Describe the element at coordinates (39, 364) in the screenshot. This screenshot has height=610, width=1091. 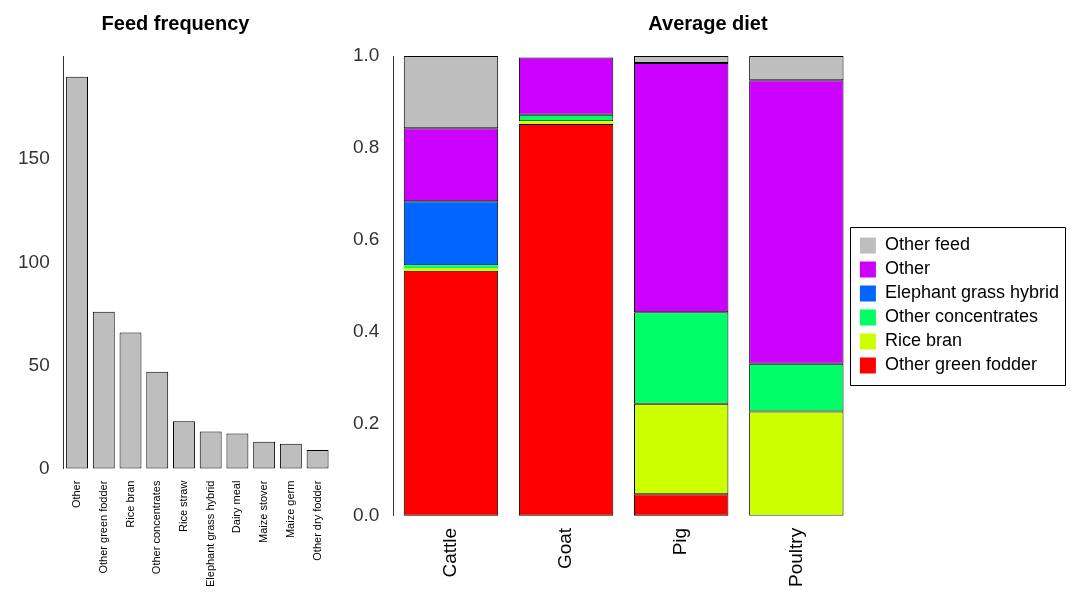
I see `y-tick-label: 50` at that location.